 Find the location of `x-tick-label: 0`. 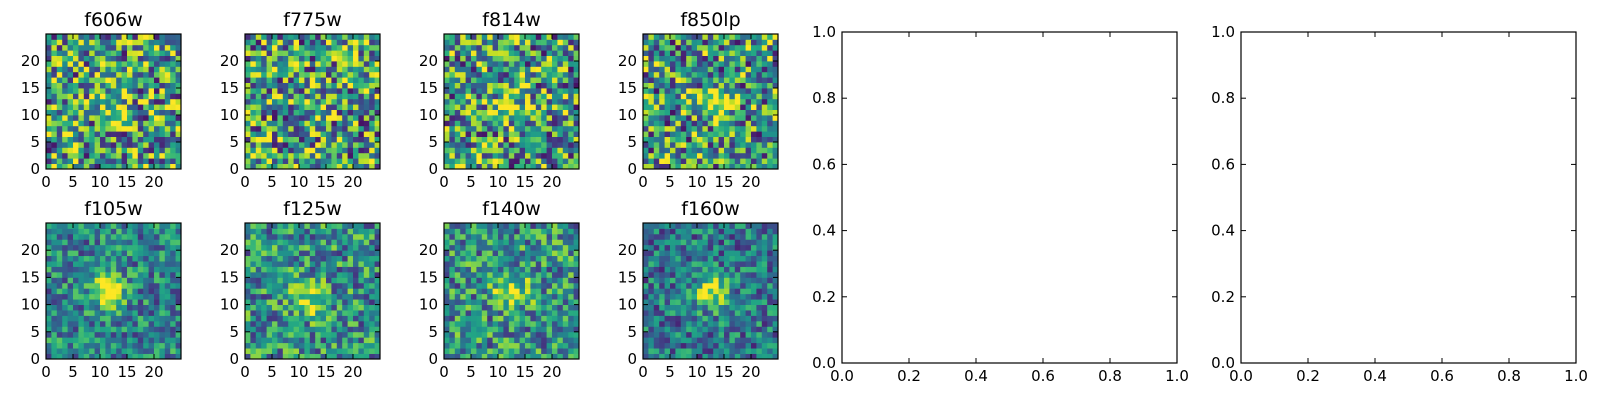

x-tick-label: 0 is located at coordinates (444, 182).